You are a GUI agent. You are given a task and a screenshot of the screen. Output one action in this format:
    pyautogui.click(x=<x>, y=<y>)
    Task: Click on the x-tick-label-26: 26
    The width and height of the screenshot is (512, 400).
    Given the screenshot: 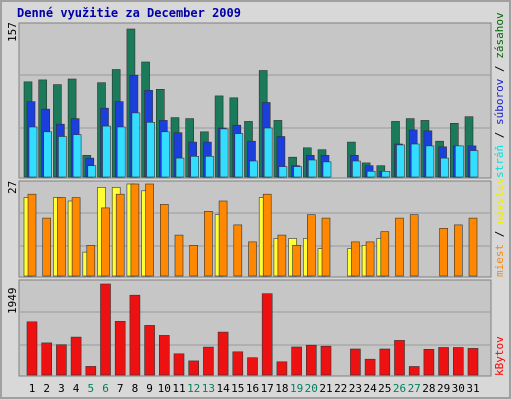 What is the action you would take?
    pyautogui.click(x=399, y=388)
    